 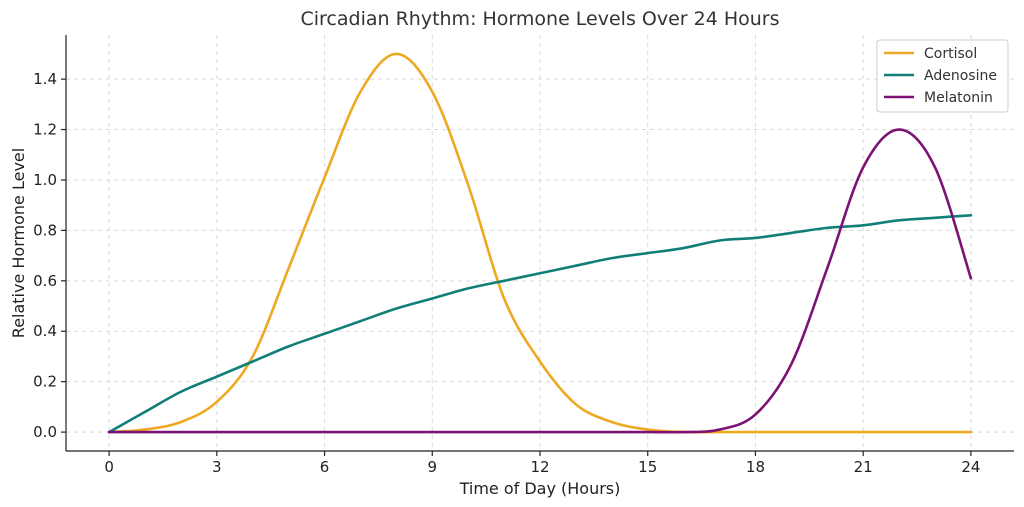 What do you see at coordinates (217, 467) in the screenshot?
I see `x-tick-label: 3` at bounding box center [217, 467].